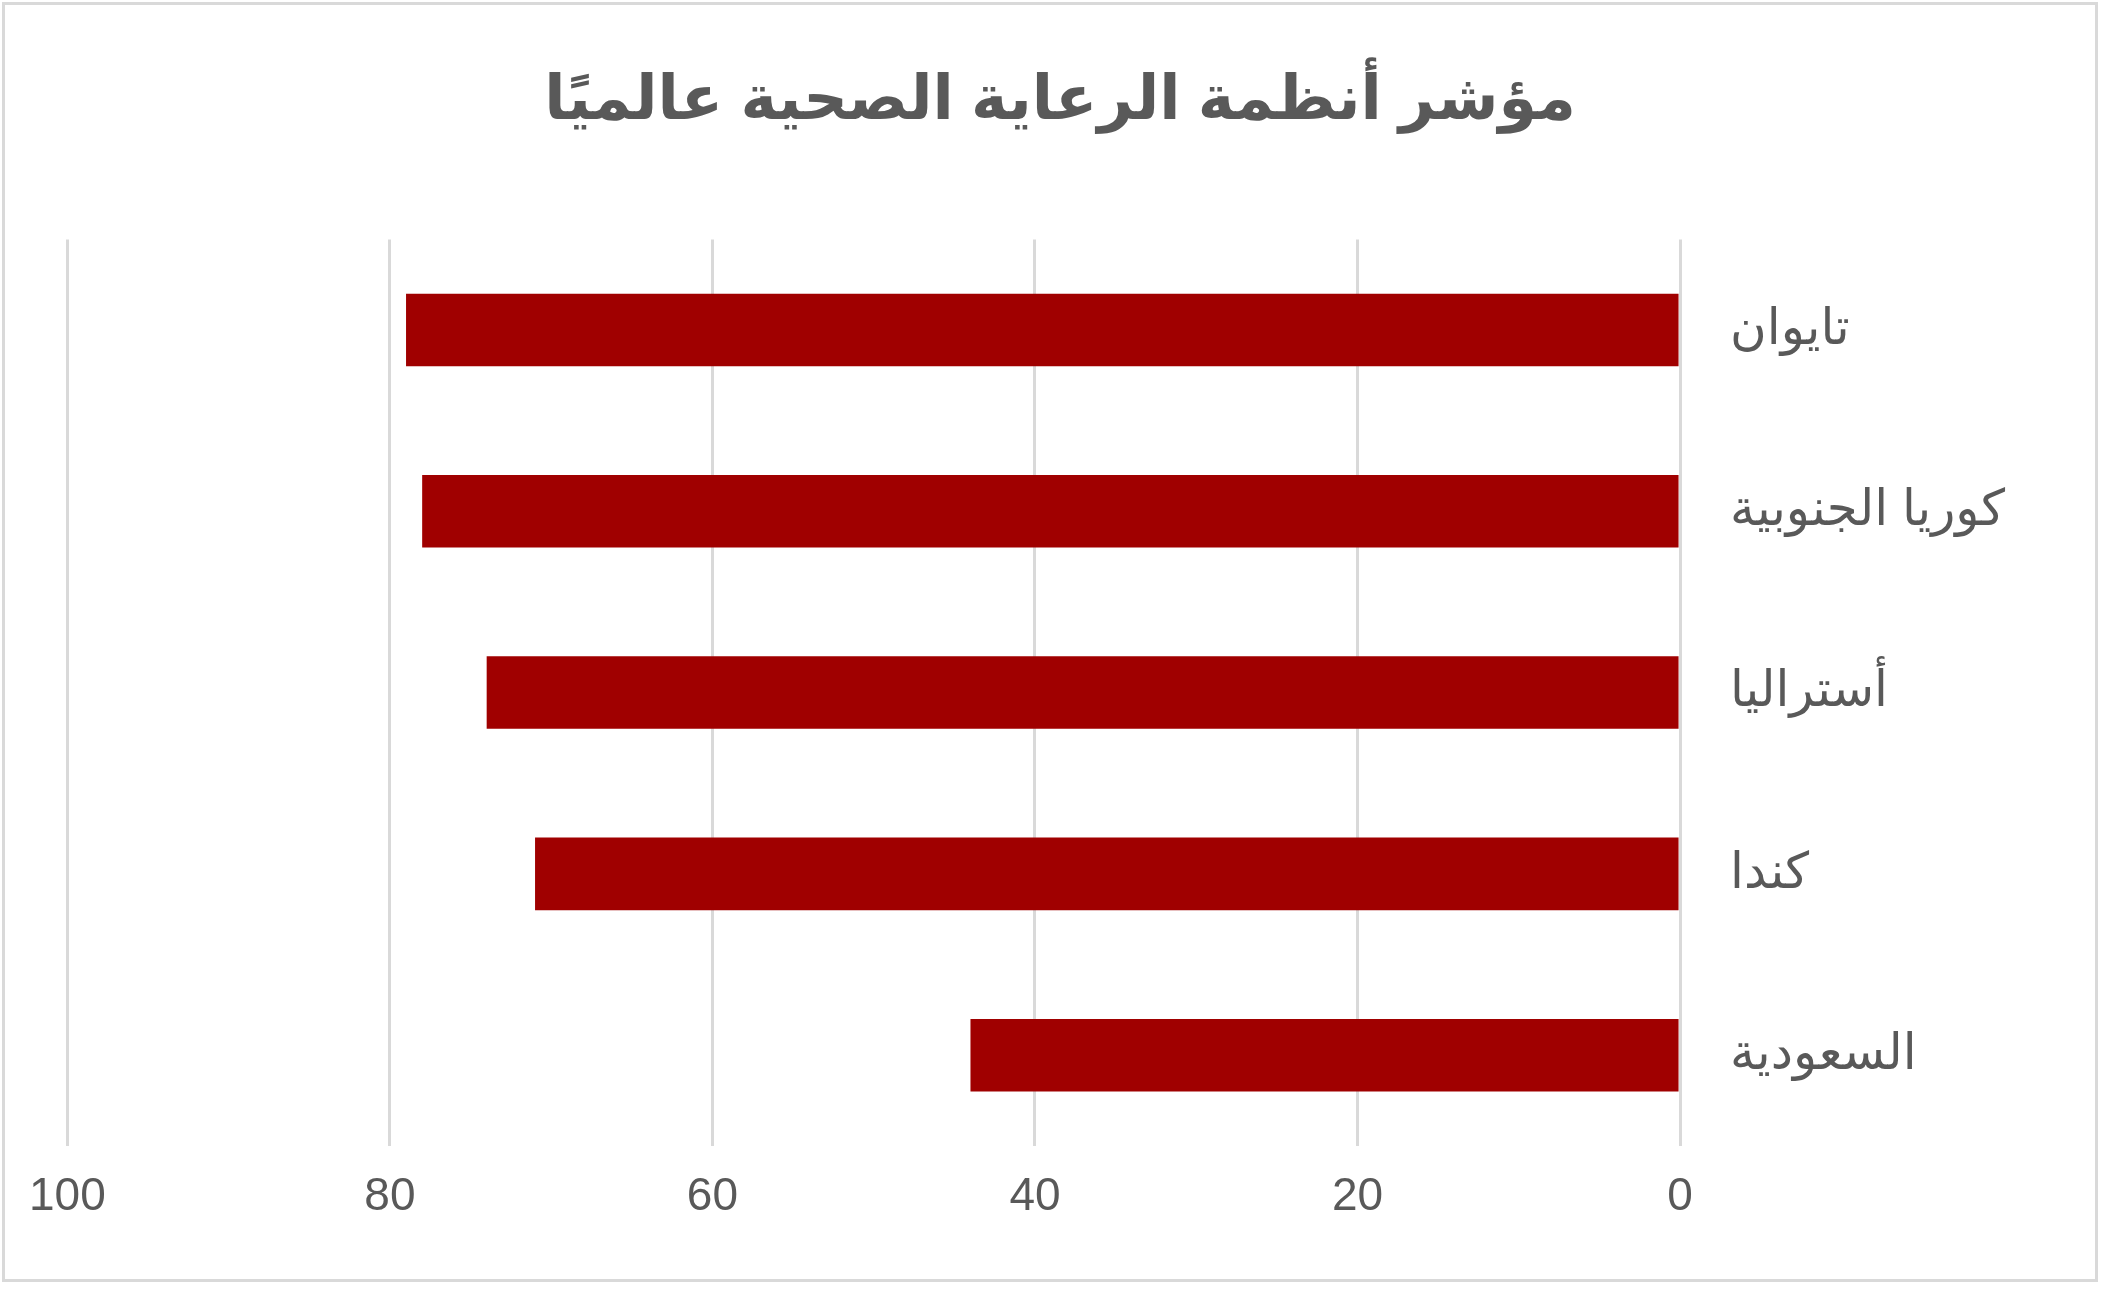 This screenshot has width=2106, height=1290. I want to click on x-tick-label: 40, so click(1035, 1194).